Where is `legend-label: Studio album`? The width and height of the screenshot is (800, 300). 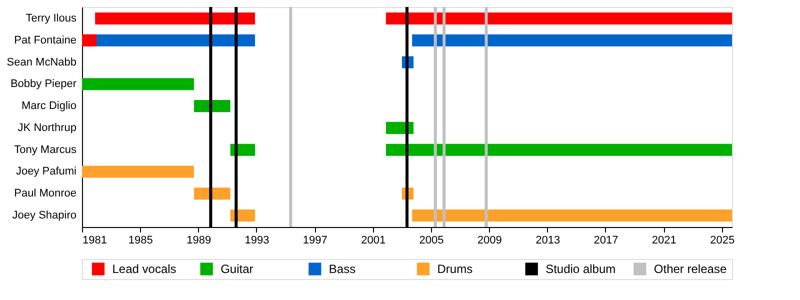 legend-label: Studio album is located at coordinates (581, 269).